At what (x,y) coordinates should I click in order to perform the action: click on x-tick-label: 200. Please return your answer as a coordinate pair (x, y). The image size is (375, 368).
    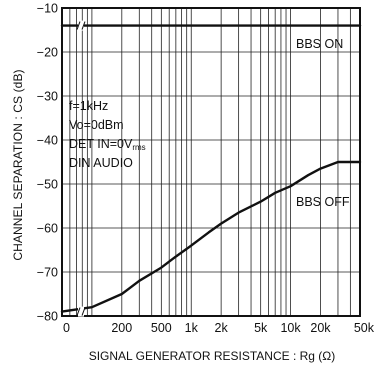
    Looking at the image, I should click on (121, 328).